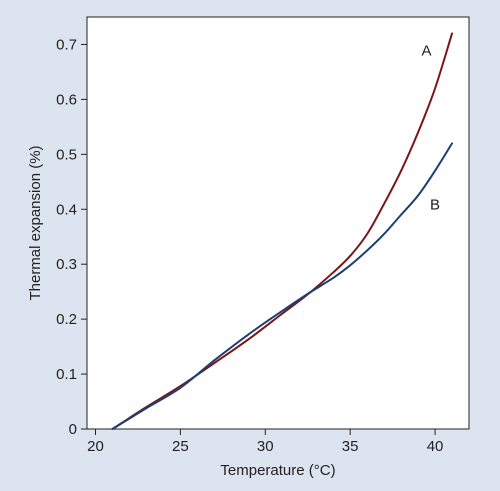 Image resolution: width=500 pixels, height=491 pixels. What do you see at coordinates (73, 429) in the screenshot?
I see `y-tick-label: 0` at bounding box center [73, 429].